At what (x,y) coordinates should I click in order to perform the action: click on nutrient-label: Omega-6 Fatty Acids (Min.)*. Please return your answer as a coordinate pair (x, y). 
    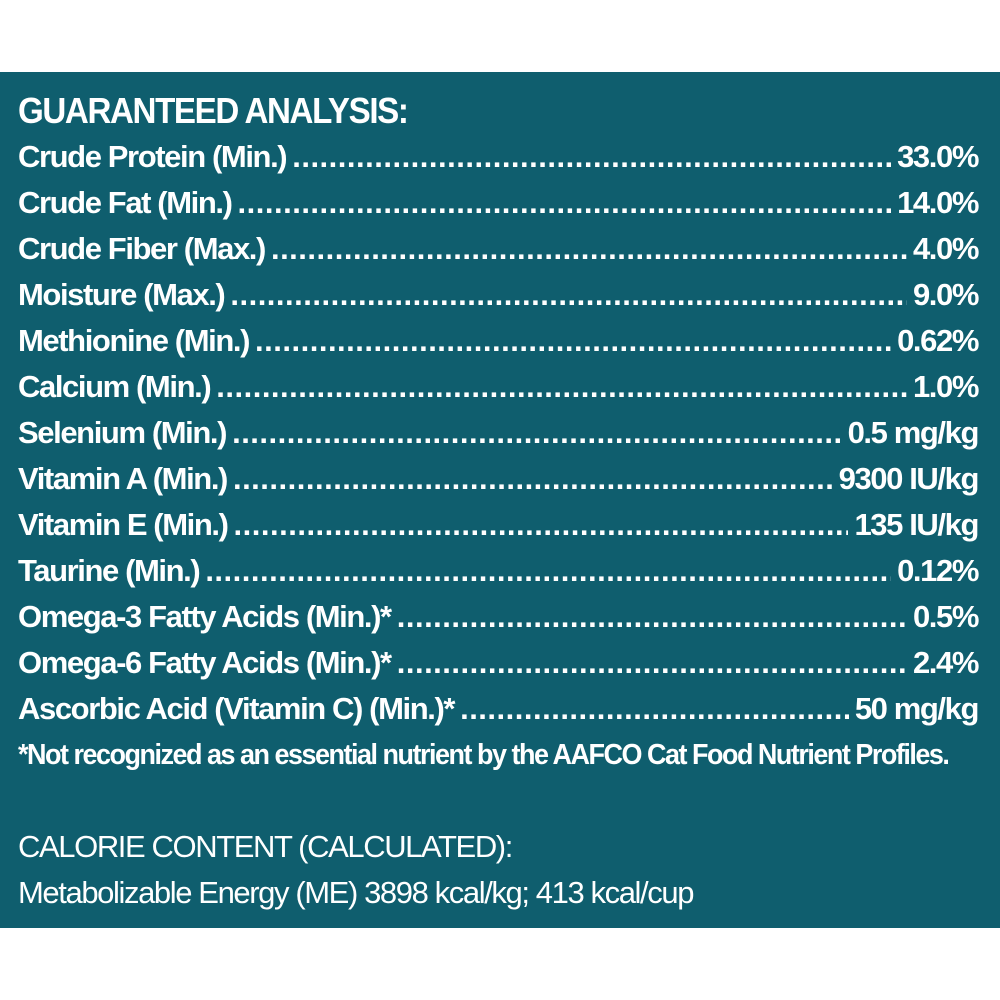
    Looking at the image, I should click on (205, 662).